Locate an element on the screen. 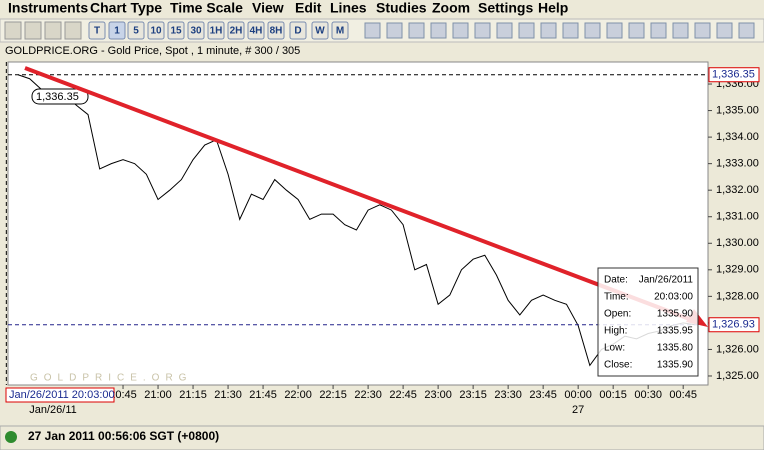 The image size is (764, 450). toolbar-label: 2H is located at coordinates (236, 31).